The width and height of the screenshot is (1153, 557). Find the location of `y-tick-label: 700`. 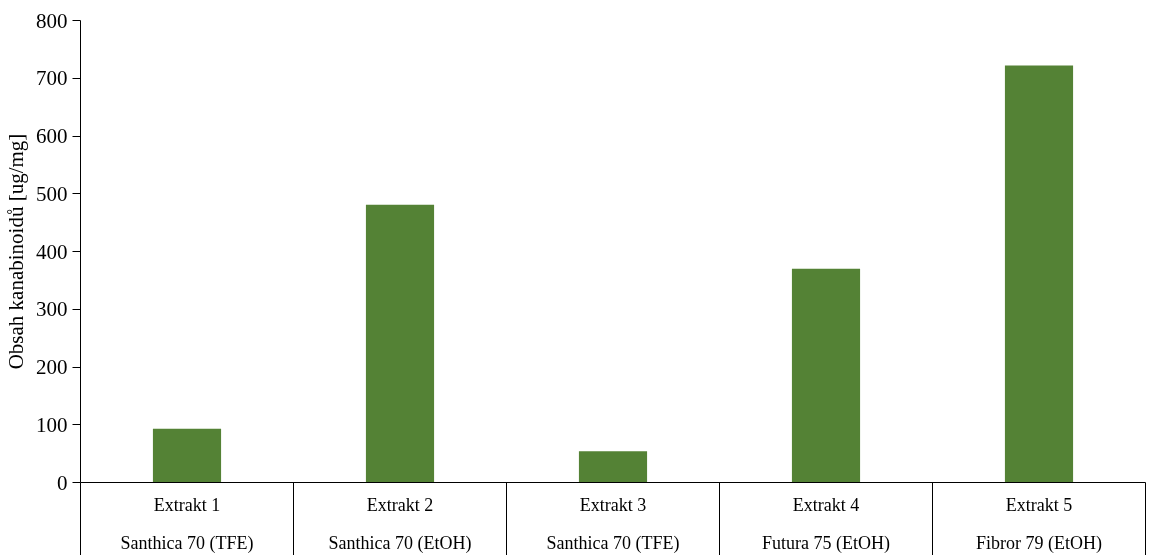

y-tick-label: 700 is located at coordinates (52, 78).